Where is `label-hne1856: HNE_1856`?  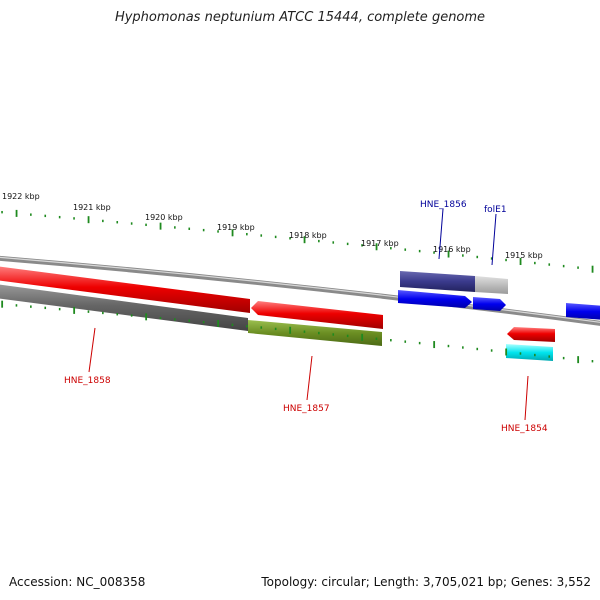
label-hne1856: HNE_1856 is located at coordinates (443, 205).